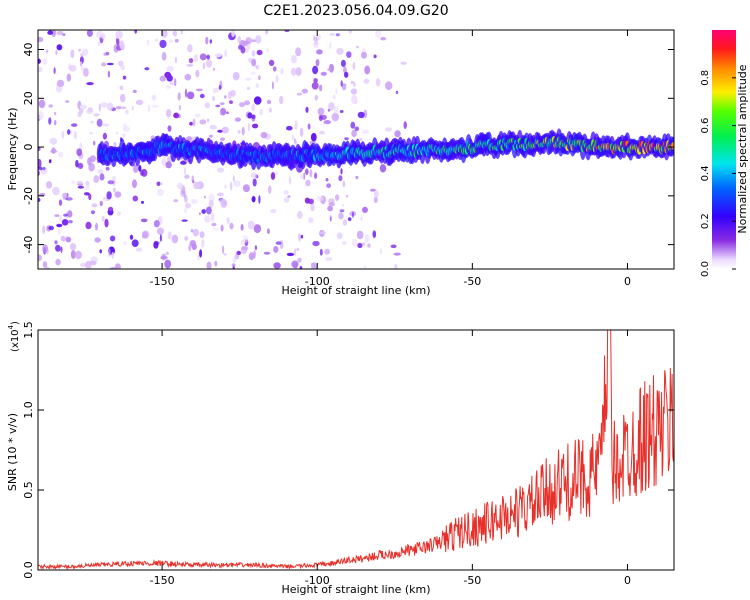 The width and height of the screenshot is (750, 600). Describe the element at coordinates (15, 323) in the screenshot. I see `snr-scale-suffix: )` at that location.